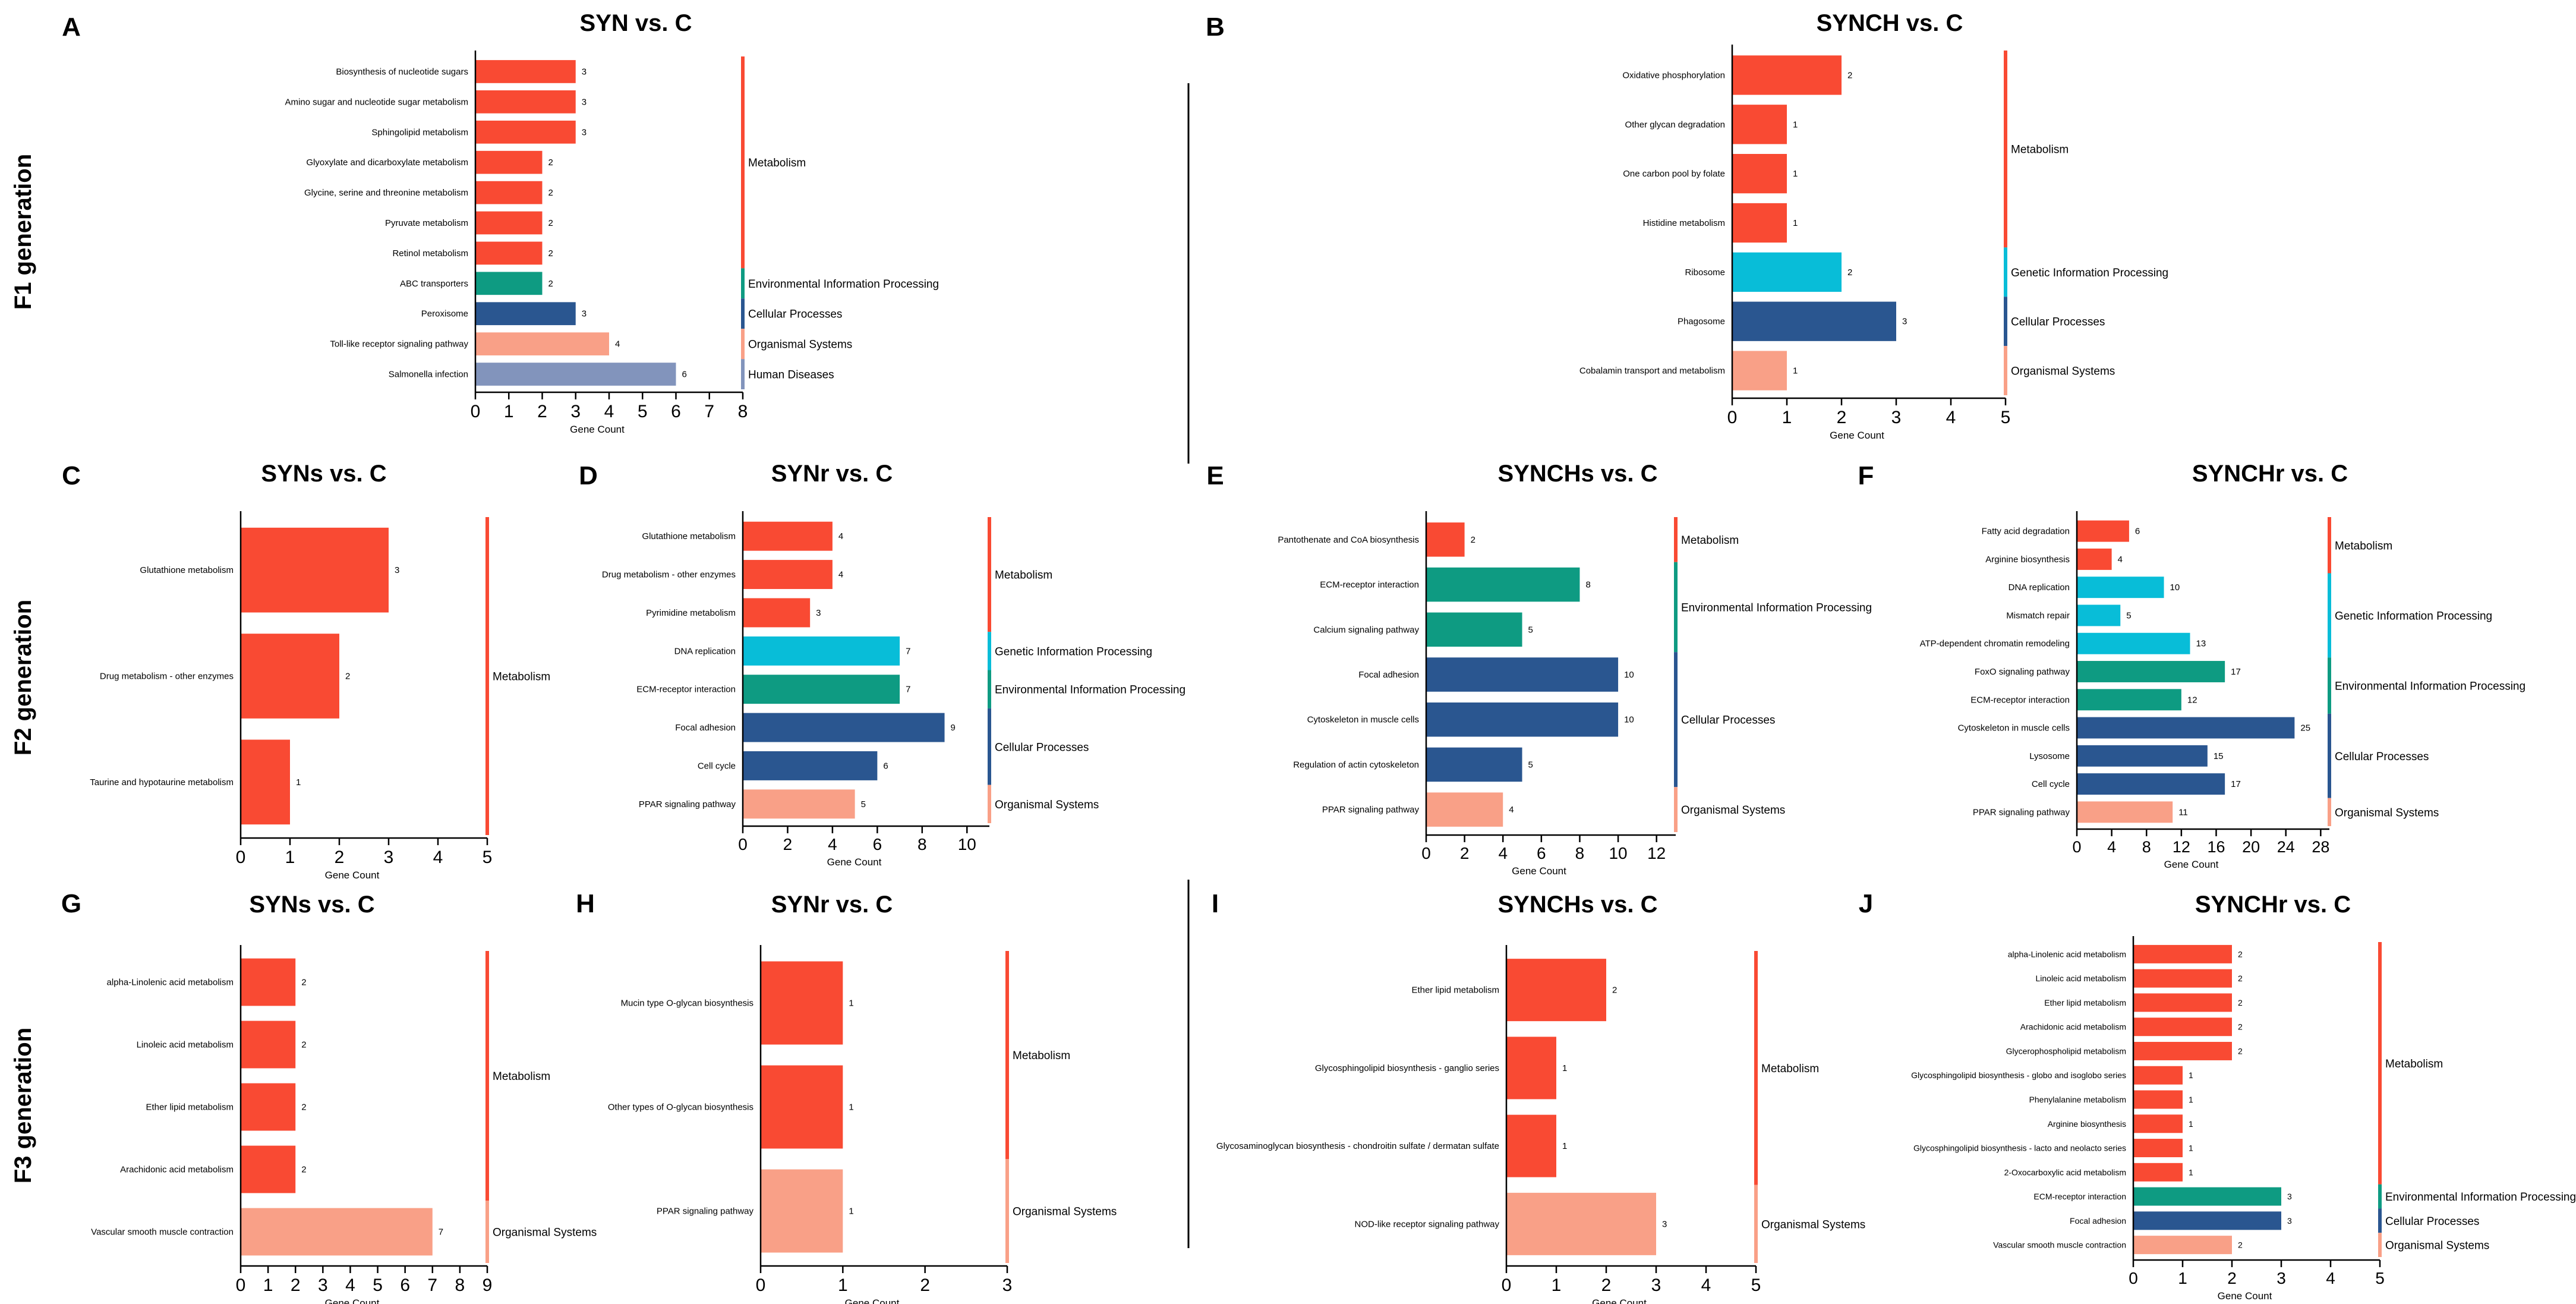 The width and height of the screenshot is (2576, 1304). I want to click on panel-letter: A, so click(72, 27).